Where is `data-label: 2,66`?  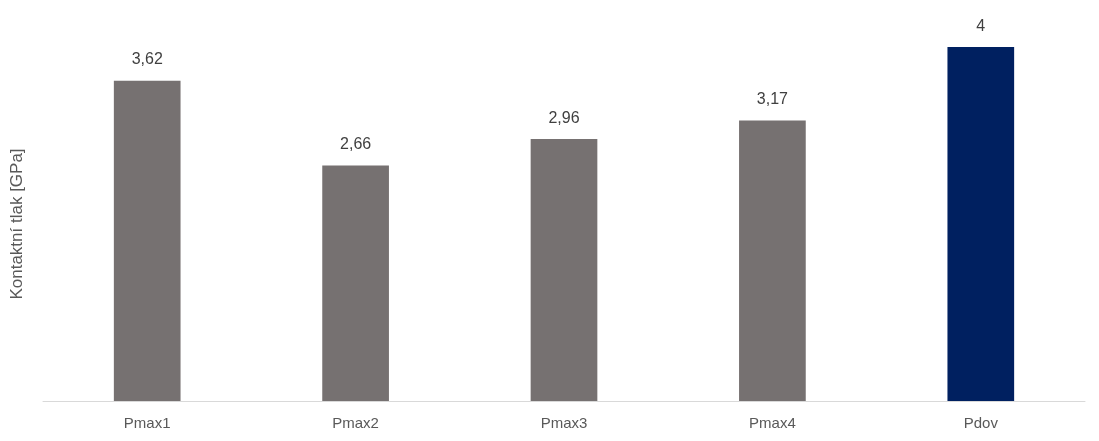
data-label: 2,66 is located at coordinates (356, 144).